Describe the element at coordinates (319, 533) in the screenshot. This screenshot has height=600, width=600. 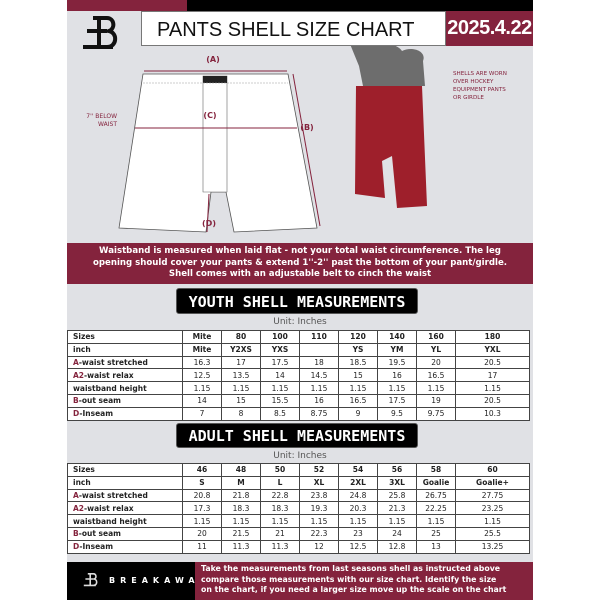
I see `table-cell: 22.3` at that location.